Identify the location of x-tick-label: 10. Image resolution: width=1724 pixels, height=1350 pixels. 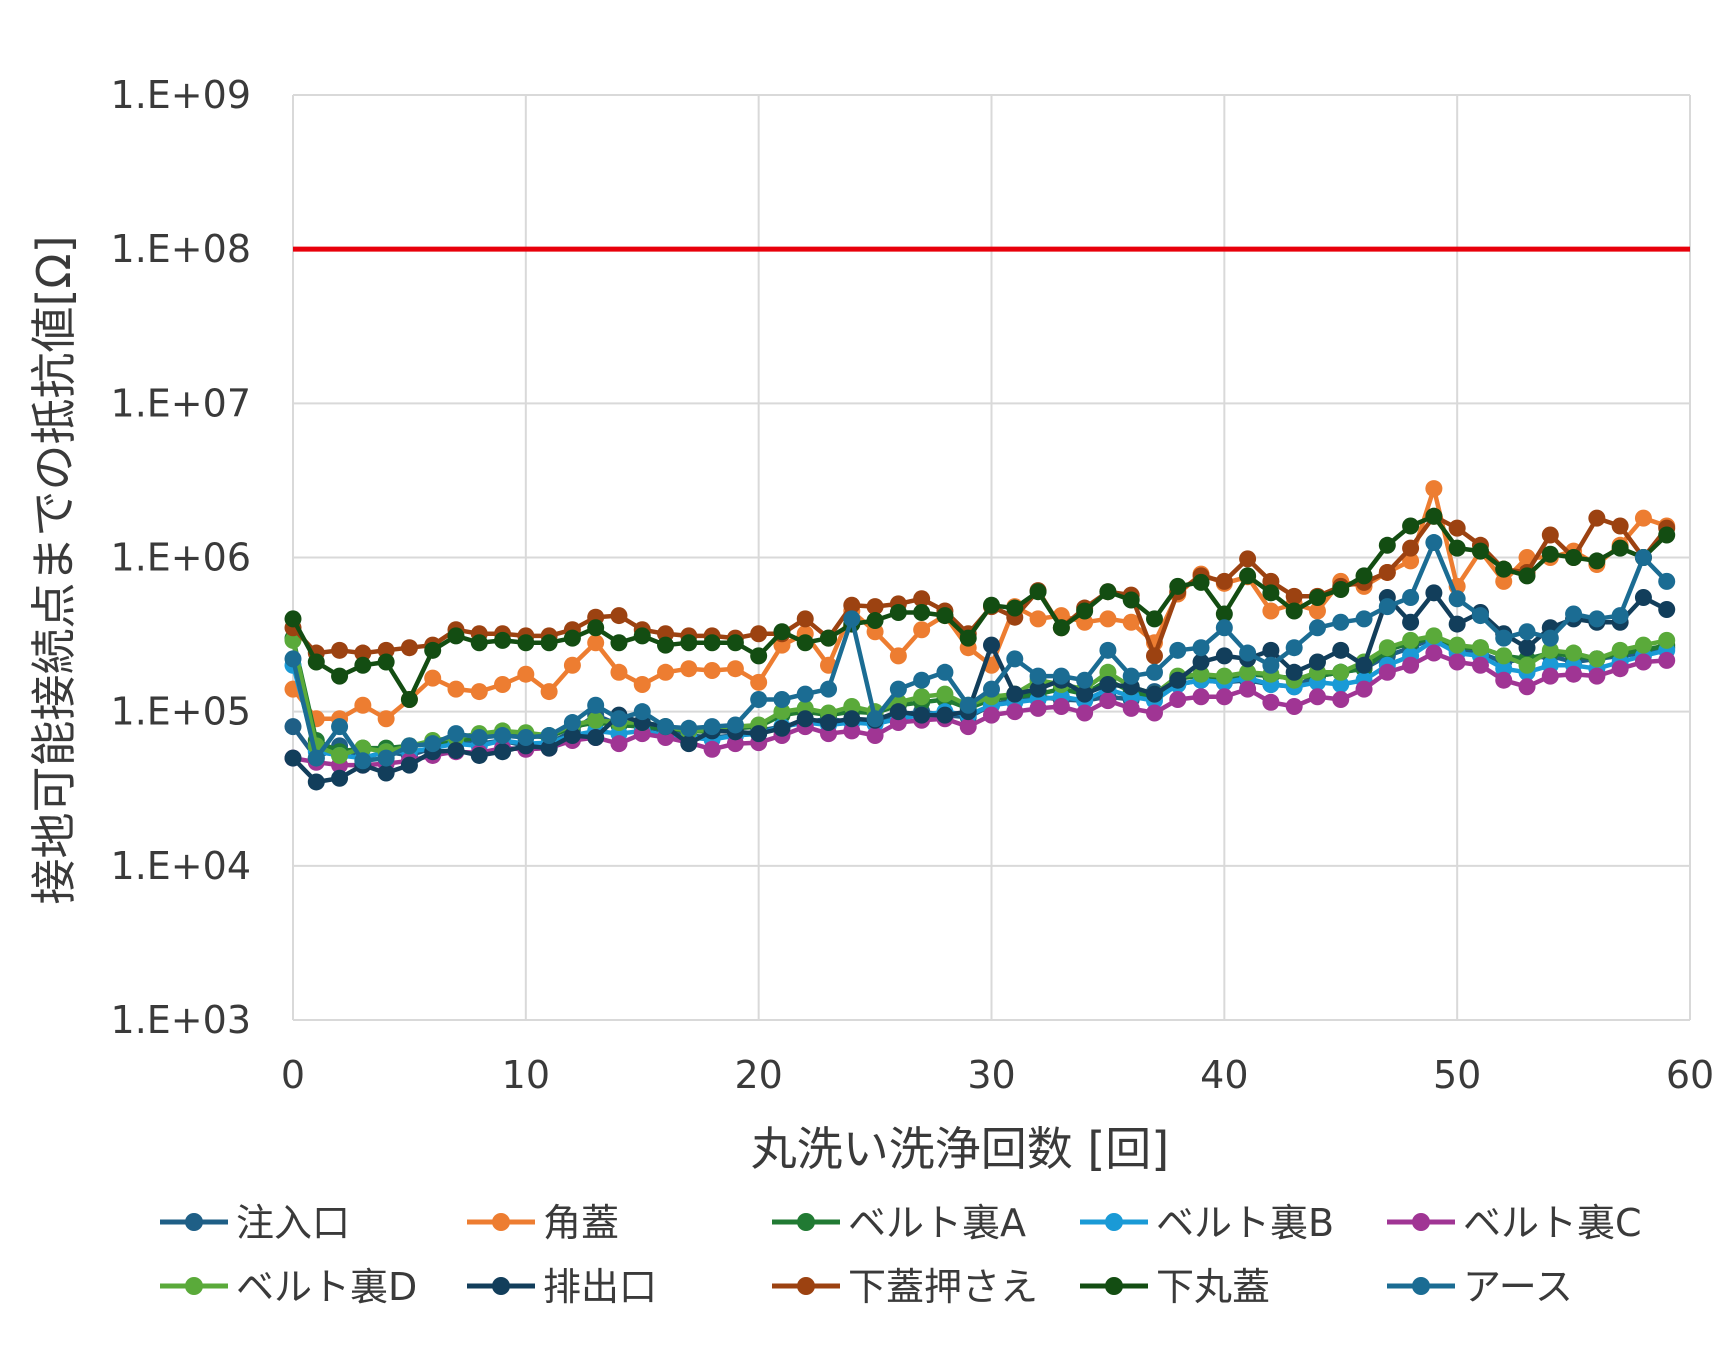
(526, 1075).